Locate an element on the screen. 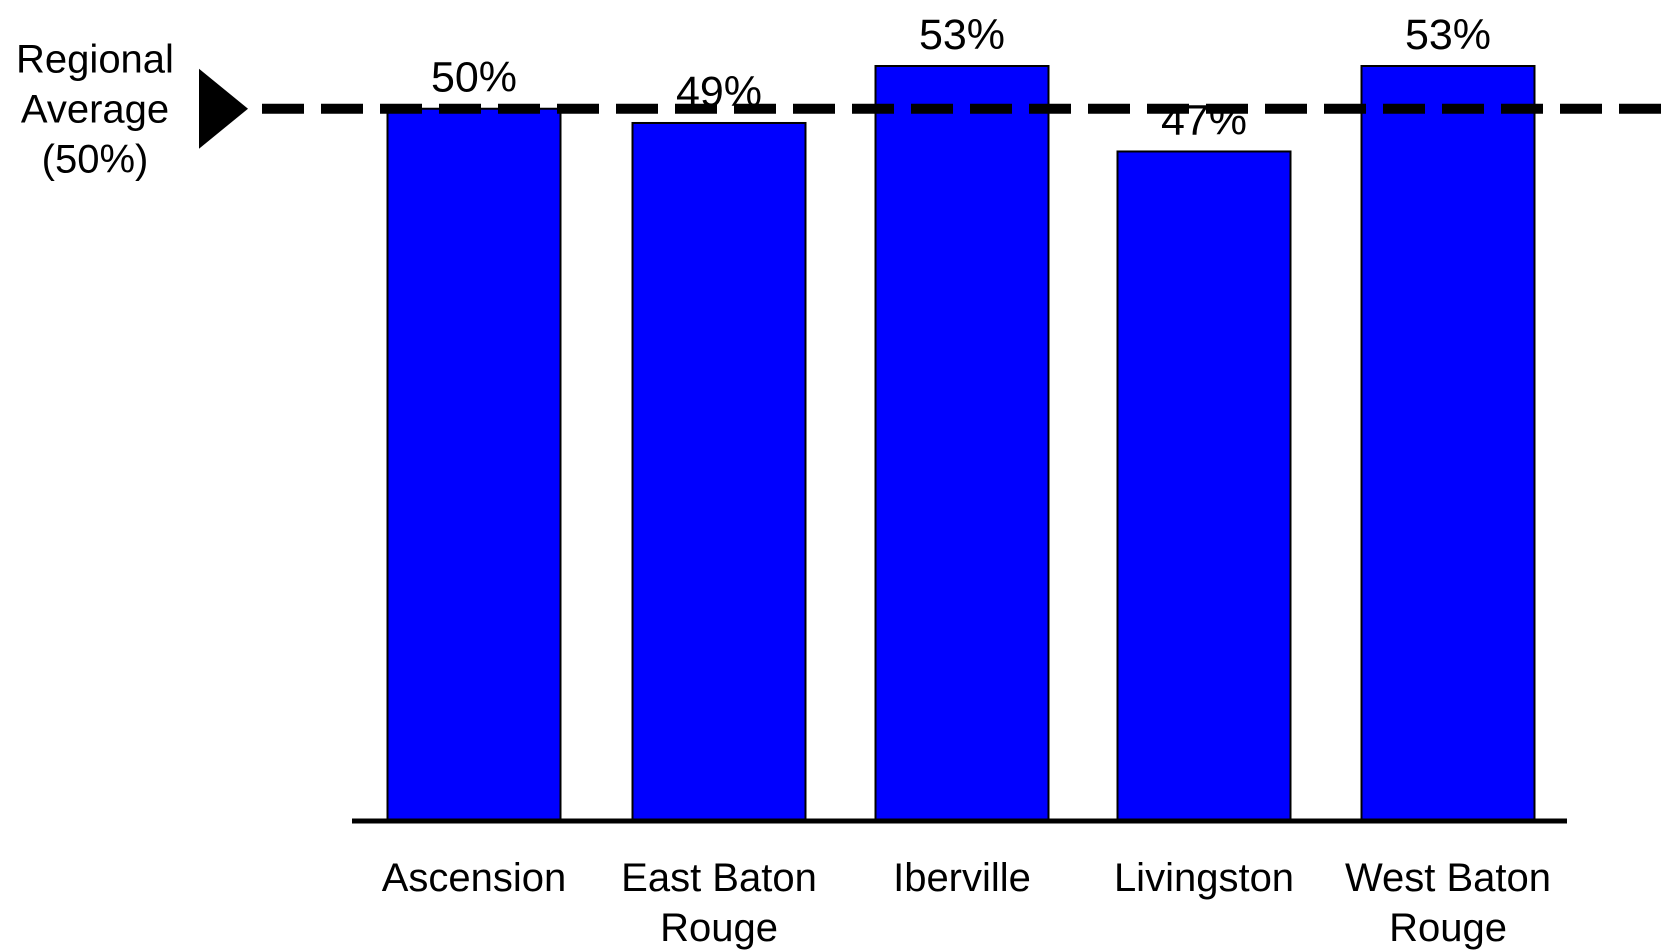 This screenshot has height=950, width=1663. data-label-2: 53% is located at coordinates (962, 35).